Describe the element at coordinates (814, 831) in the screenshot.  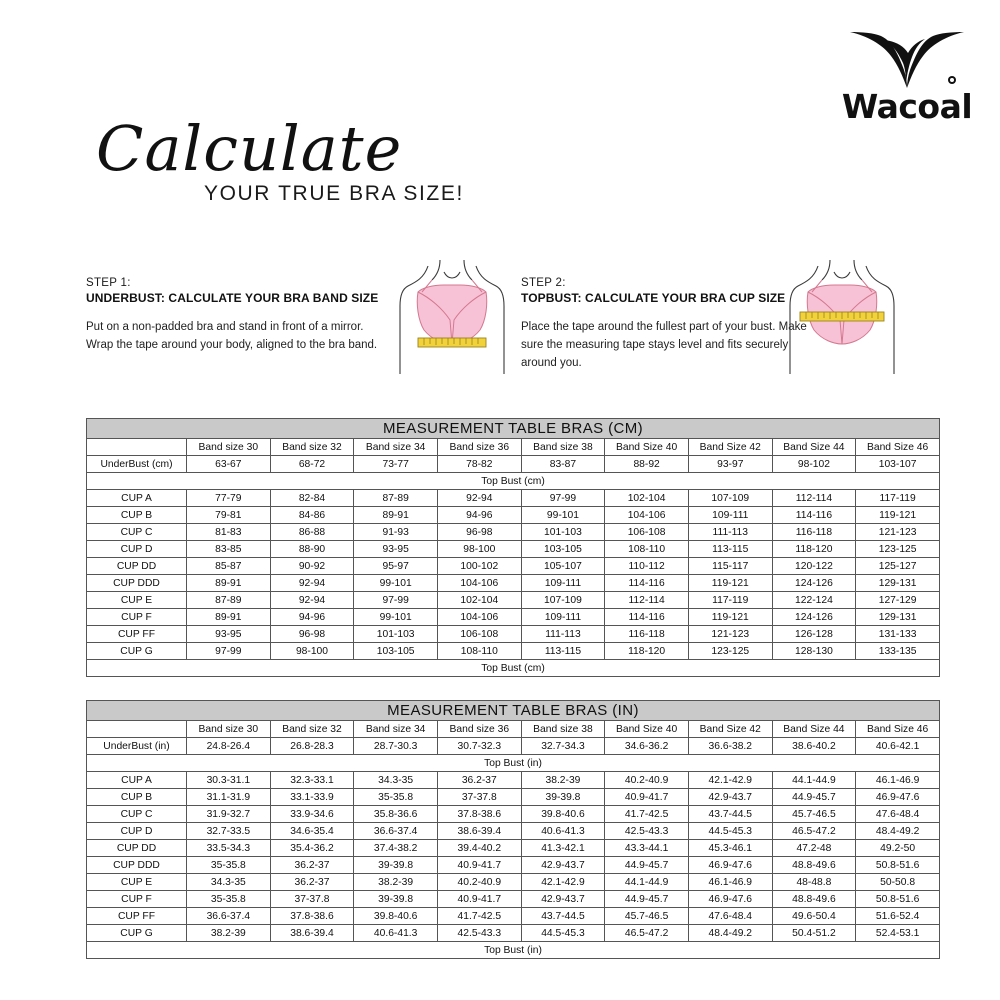
I see `cell-3-7: 46.5-47.2` at that location.